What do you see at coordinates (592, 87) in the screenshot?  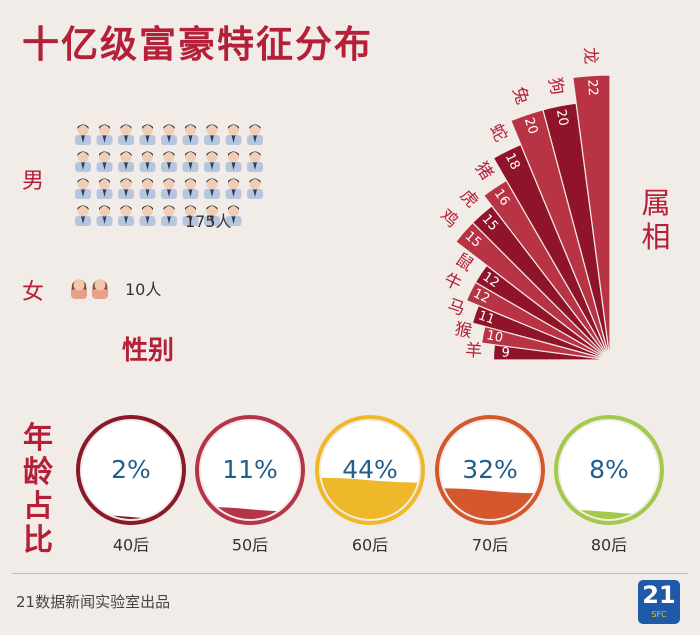 I see `zodiac-value-label: 22` at bounding box center [592, 87].